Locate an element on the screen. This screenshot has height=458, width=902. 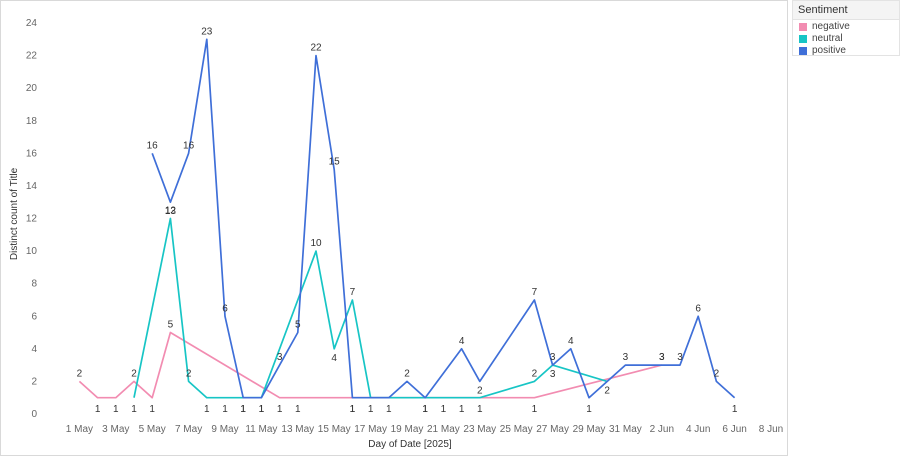
x-tick-label: 4 Jun is located at coordinates (698, 429).